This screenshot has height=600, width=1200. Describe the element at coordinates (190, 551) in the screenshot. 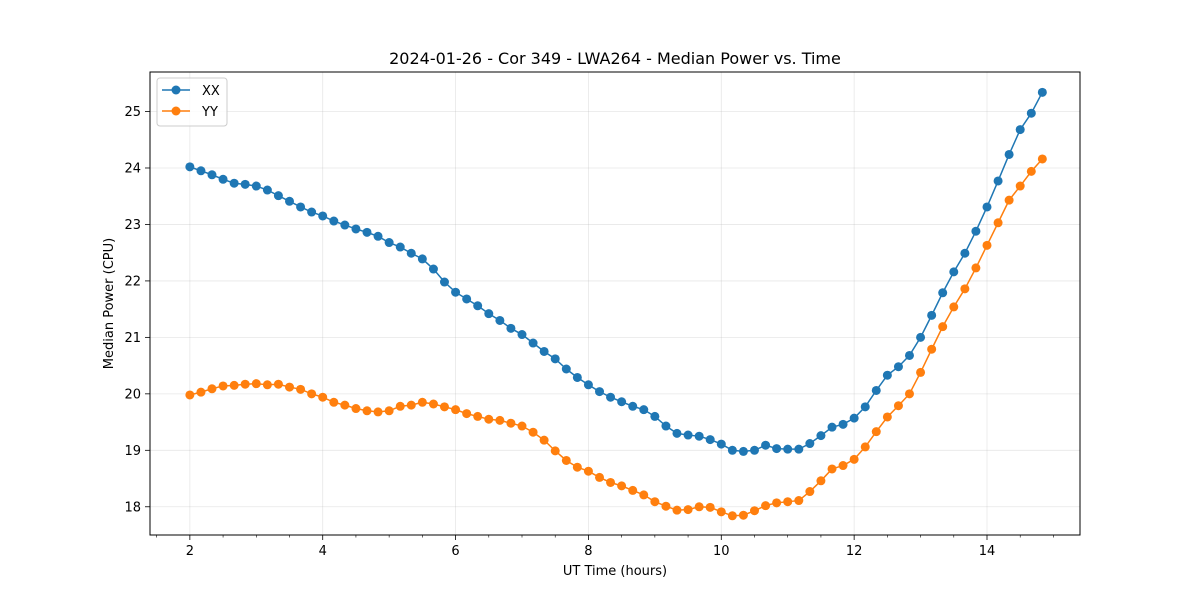

I see `x-tick-label: 2` at that location.